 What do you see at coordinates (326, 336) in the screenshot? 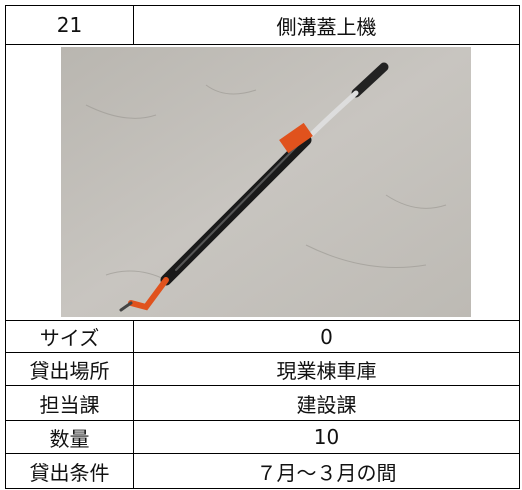
I see `row-value: 0` at bounding box center [326, 336].